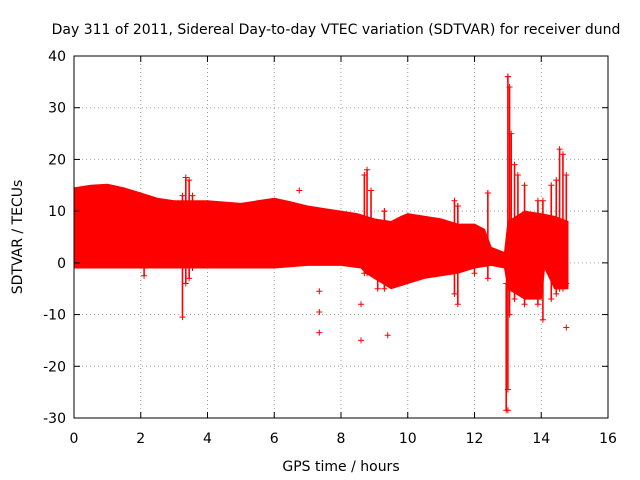 The image size is (640, 480). I want to click on x-tick-label: 6, so click(274, 439).